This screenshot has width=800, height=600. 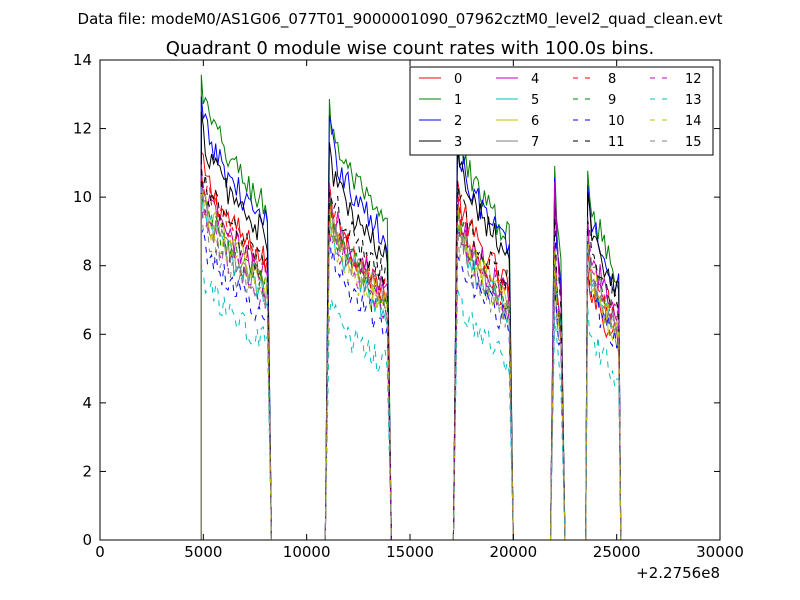 What do you see at coordinates (693, 100) in the screenshot?
I see `legend-label-13: 13` at bounding box center [693, 100].